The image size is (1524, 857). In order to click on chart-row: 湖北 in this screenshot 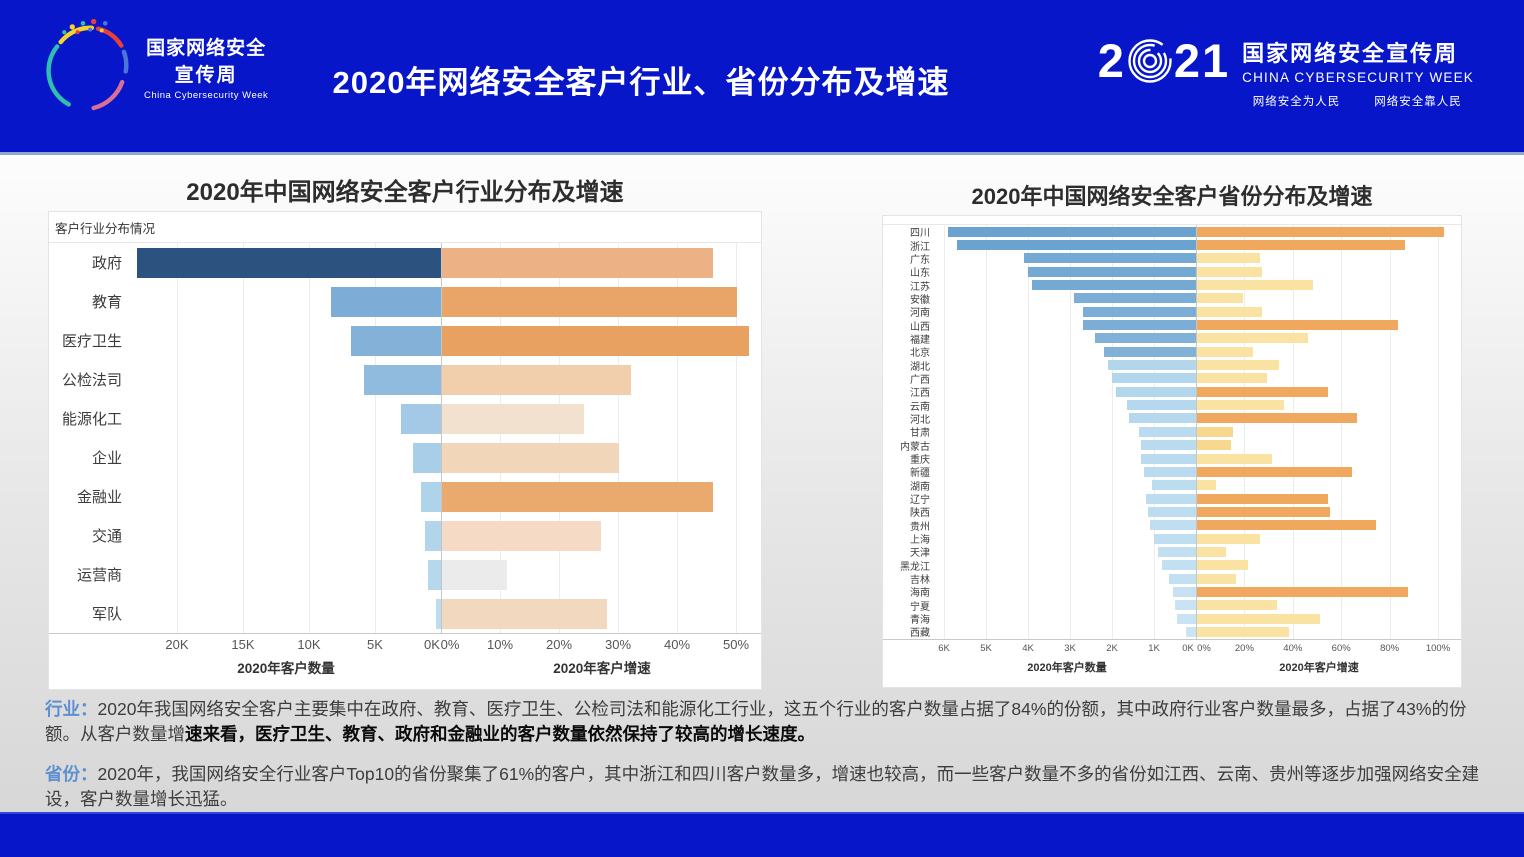, I will do `click(1172, 365)`.